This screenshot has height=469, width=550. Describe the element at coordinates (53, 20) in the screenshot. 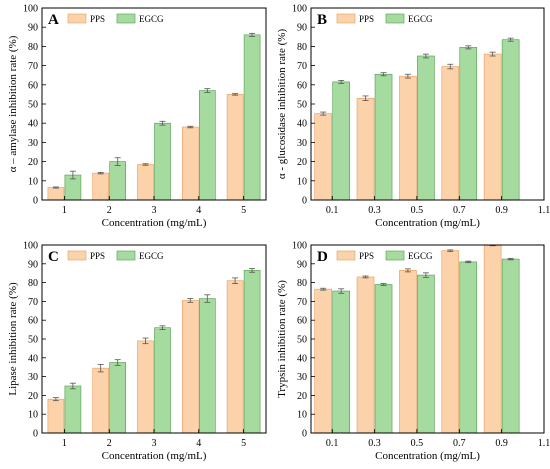

I see `panel-label: A` at that location.